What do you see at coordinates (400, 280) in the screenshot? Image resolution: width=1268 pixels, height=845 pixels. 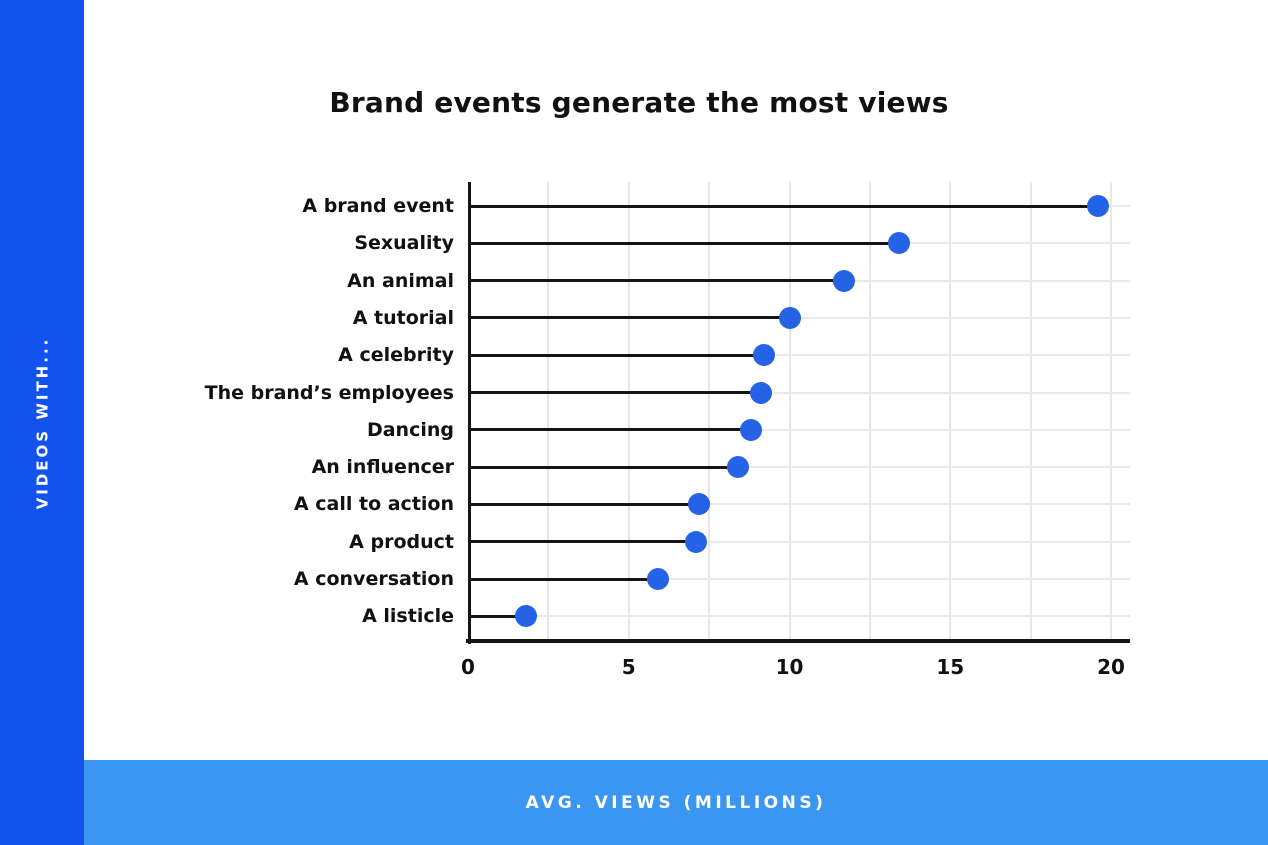 I see `category-label: An animal` at bounding box center [400, 280].